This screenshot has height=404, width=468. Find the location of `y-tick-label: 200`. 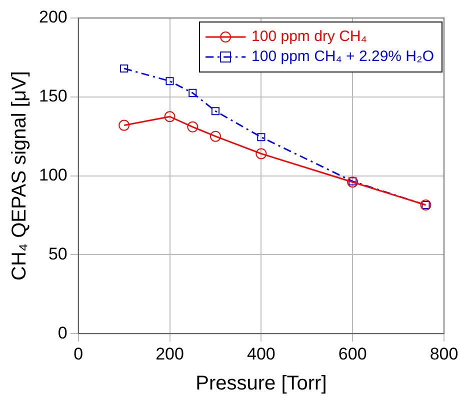

y-tick-label: 200 is located at coordinates (53, 17).